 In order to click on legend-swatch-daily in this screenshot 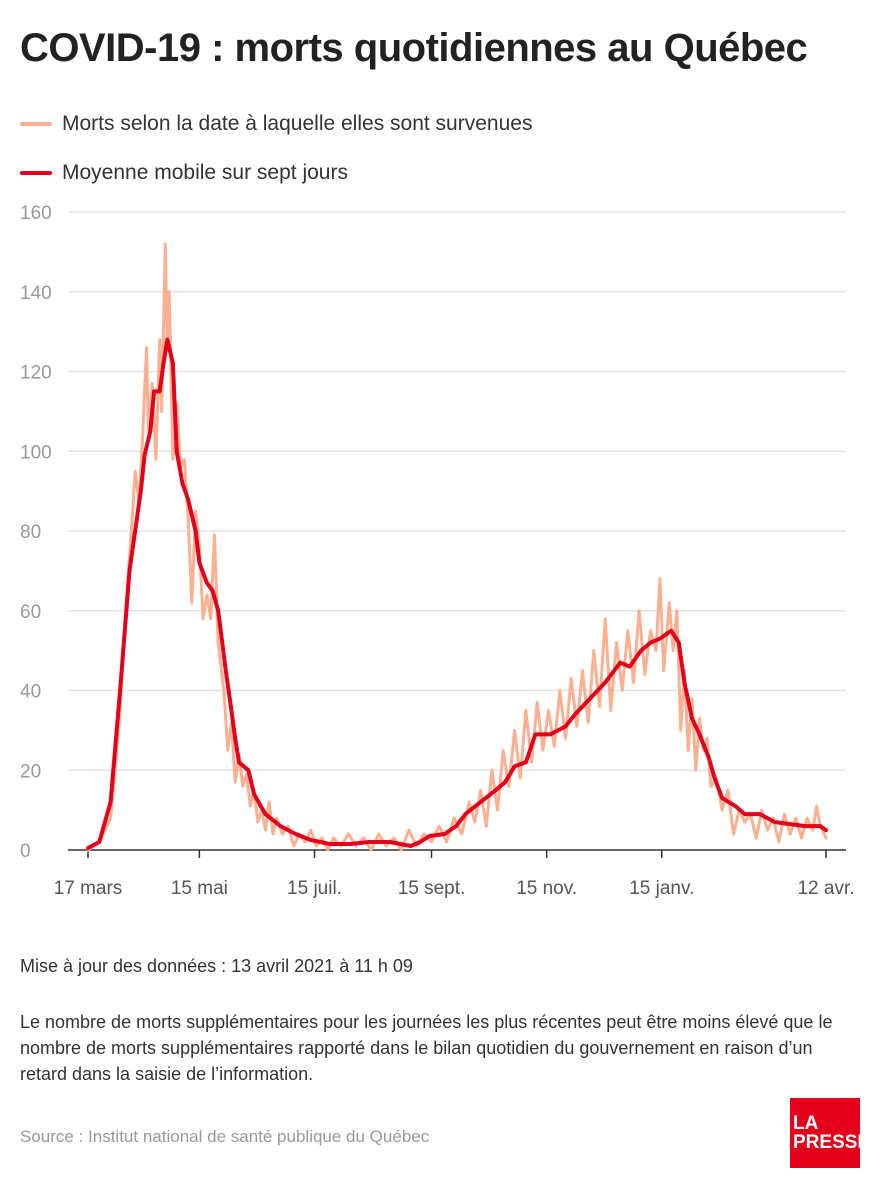, I will do `click(36, 124)`.